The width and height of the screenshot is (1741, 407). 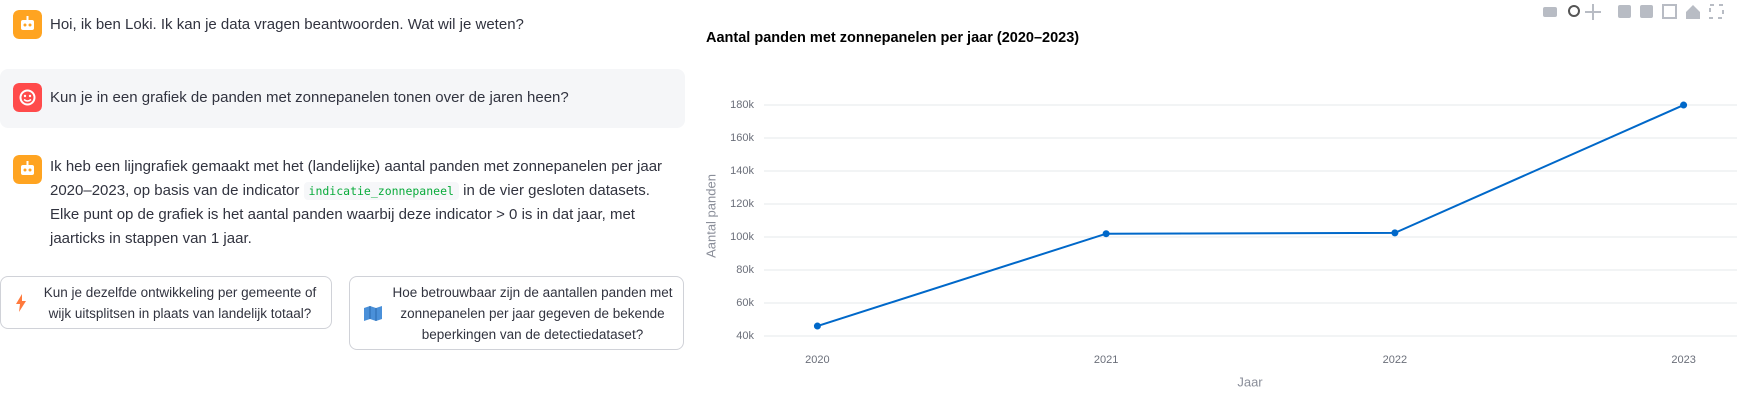 What do you see at coordinates (742, 204) in the screenshot?
I see `y-tick-label: 120k` at bounding box center [742, 204].